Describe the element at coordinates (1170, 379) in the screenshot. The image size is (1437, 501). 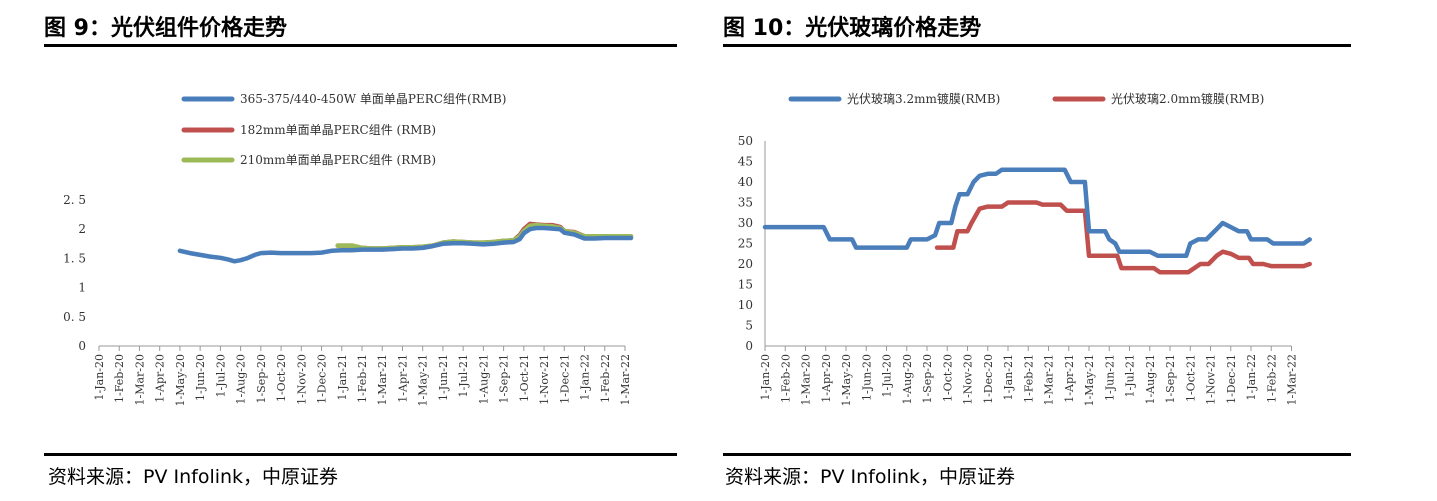
I see `right-x-tick-label: 1-Sep-21` at that location.